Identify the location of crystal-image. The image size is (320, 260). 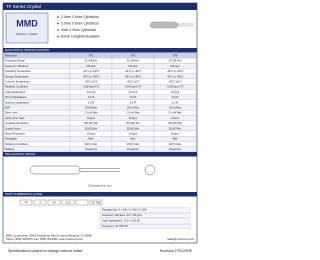
(171, 25).